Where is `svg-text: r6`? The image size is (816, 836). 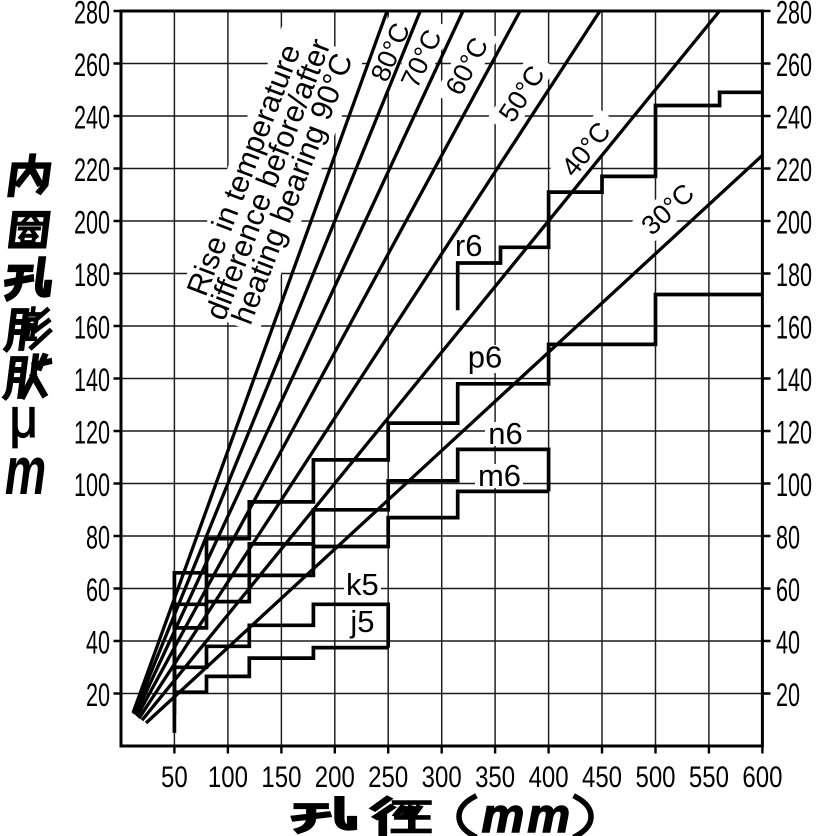 svg-text: r6 is located at coordinates (469, 245).